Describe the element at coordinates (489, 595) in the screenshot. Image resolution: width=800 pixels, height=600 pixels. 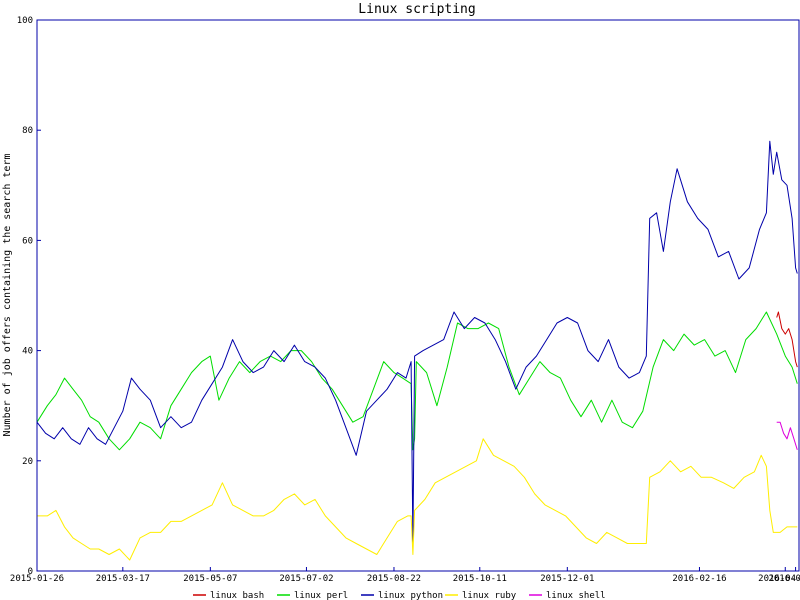
I see `legend-label: linux ruby` at that location.